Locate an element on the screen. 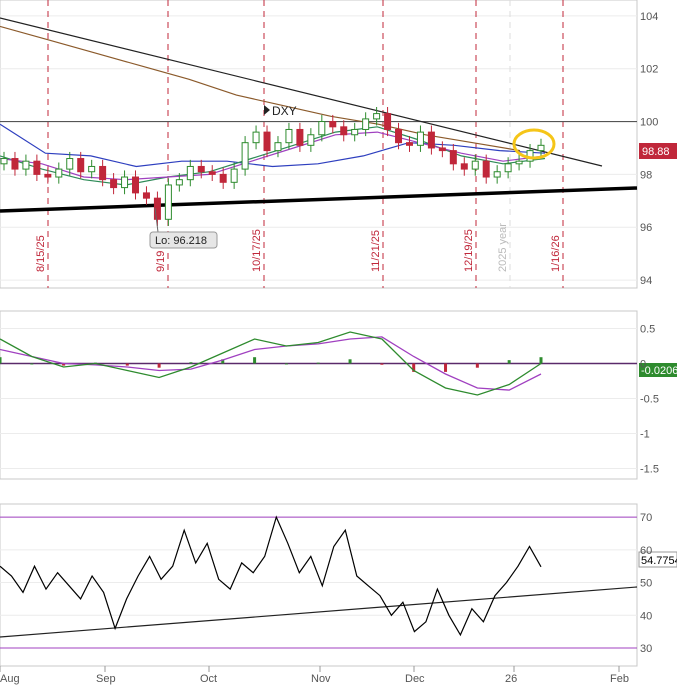  x-axis-month-label: Sep is located at coordinates (106, 679).